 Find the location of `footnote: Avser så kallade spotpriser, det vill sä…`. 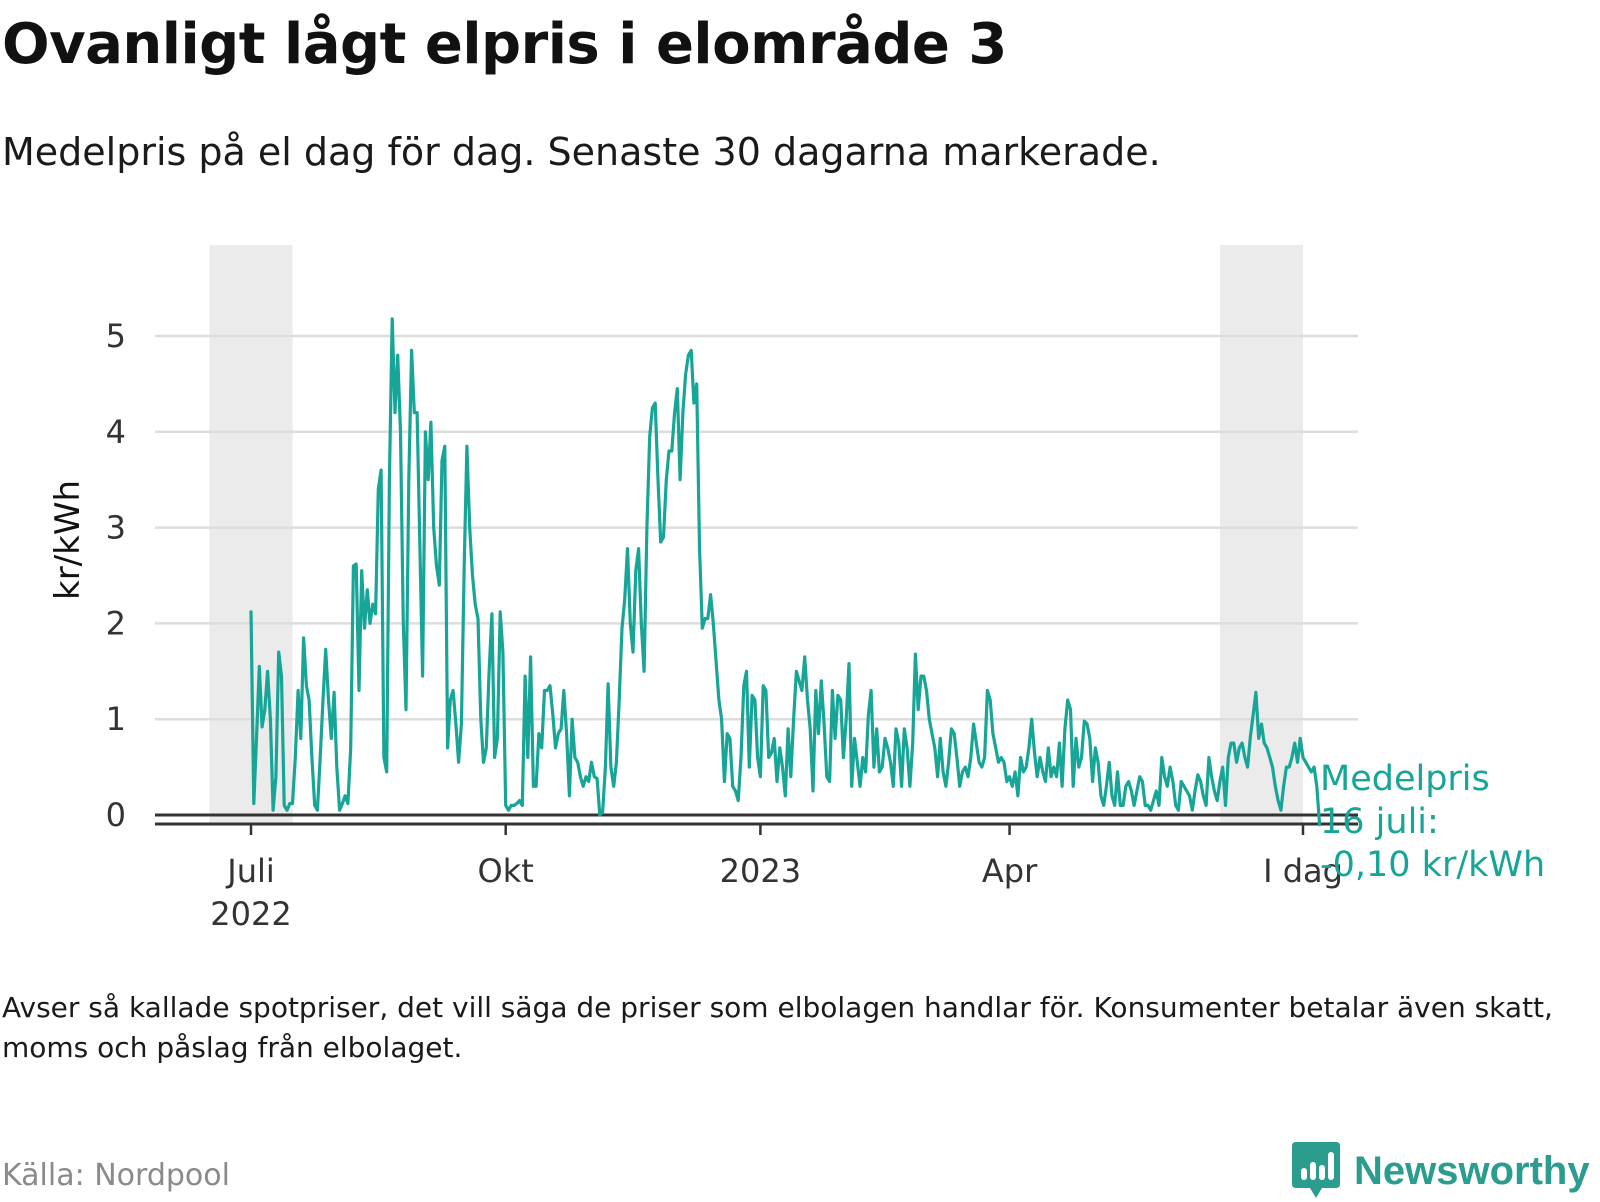

footnote: Avser så kallade spotpriser, det vill sä… is located at coordinates (777, 1027).